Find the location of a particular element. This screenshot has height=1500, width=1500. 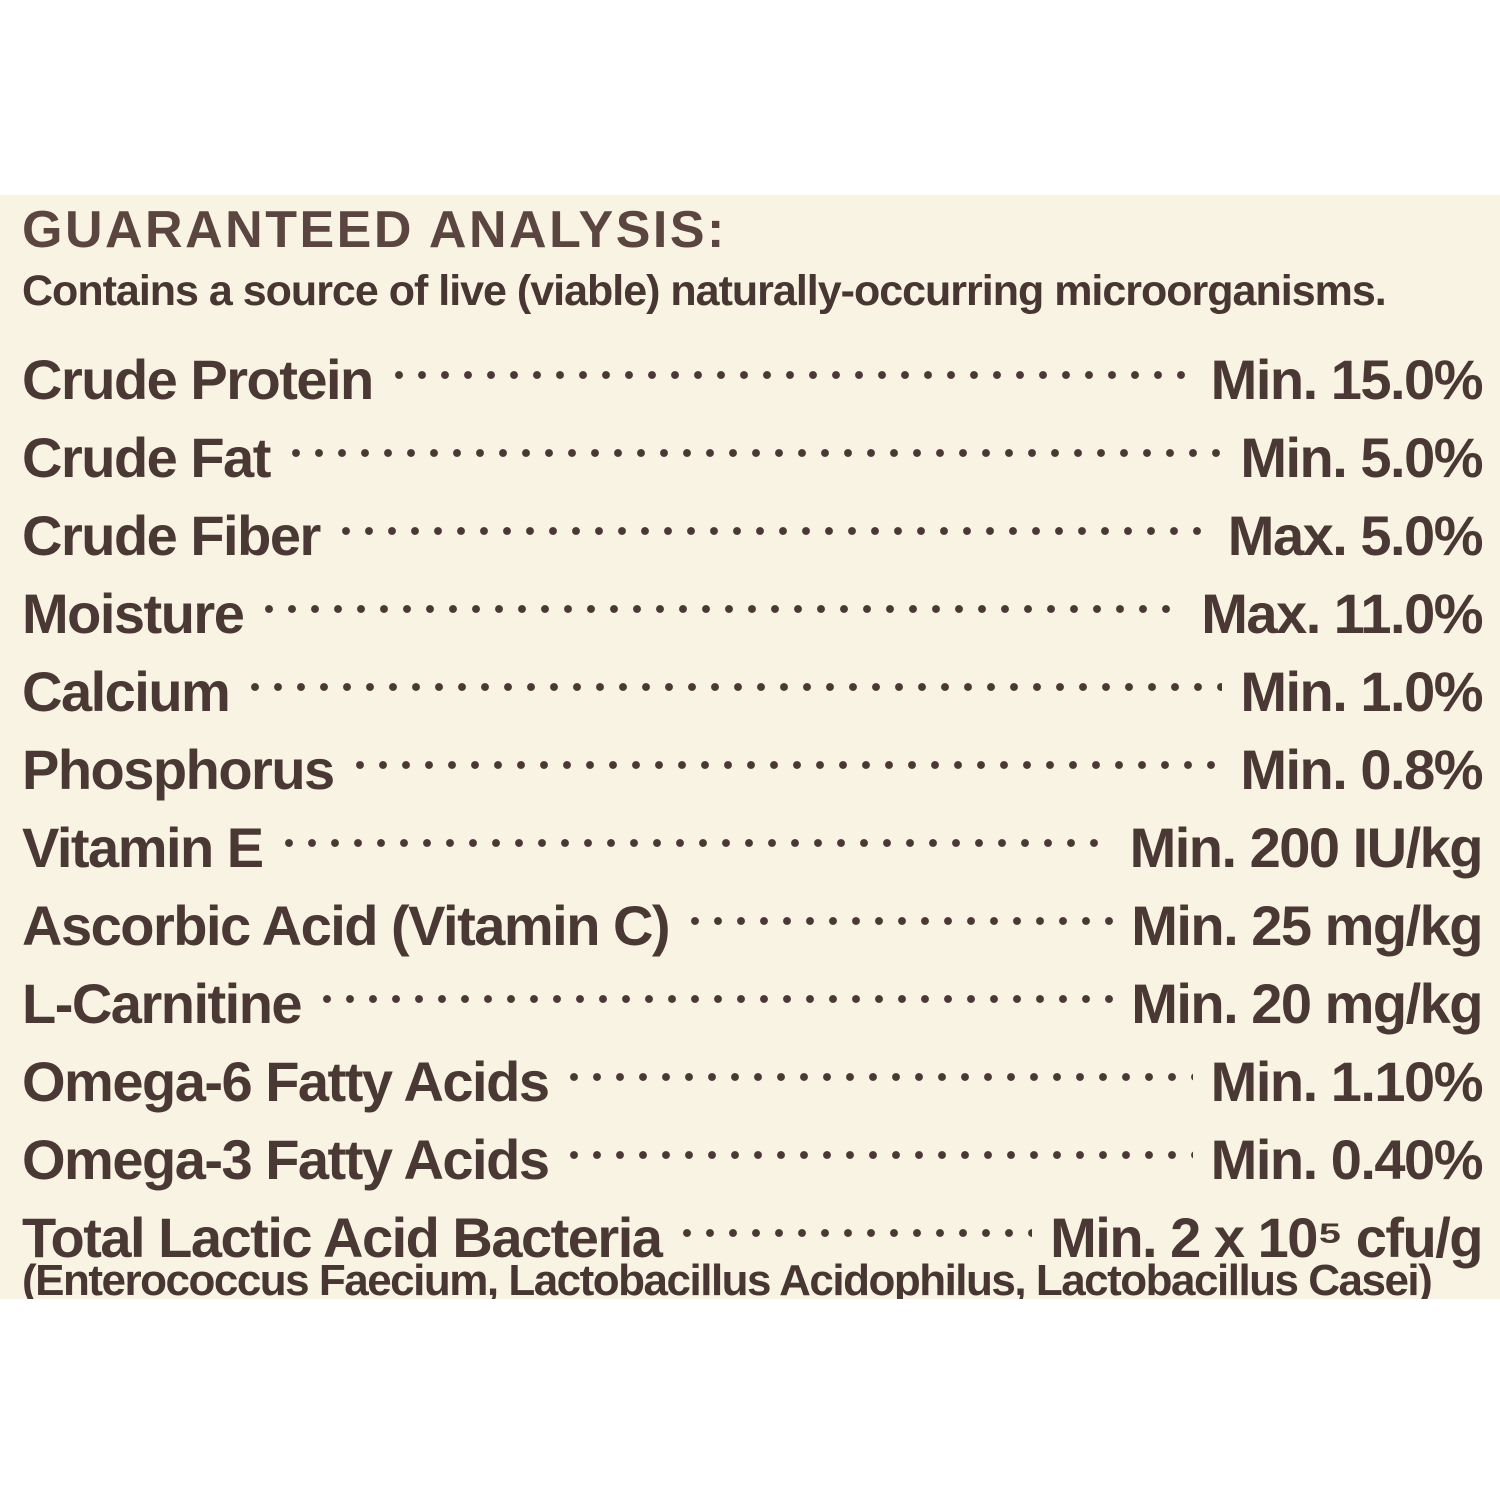

nutrient-value: Min. 15.0% is located at coordinates (1347, 379).